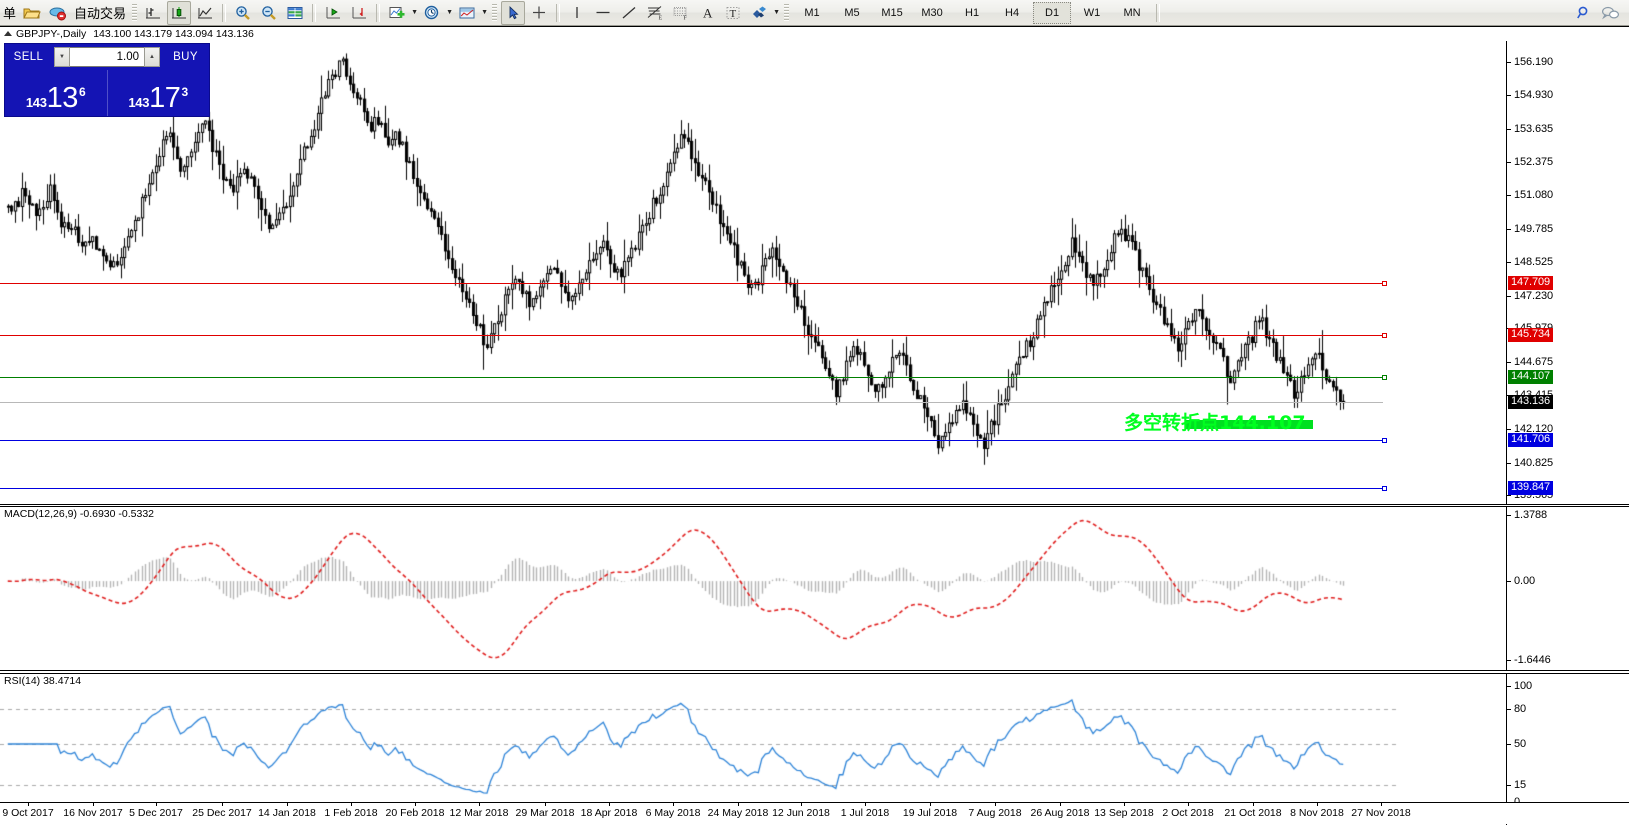  What do you see at coordinates (359, 13) in the screenshot?
I see `auto-scroll-icon` at bounding box center [359, 13].